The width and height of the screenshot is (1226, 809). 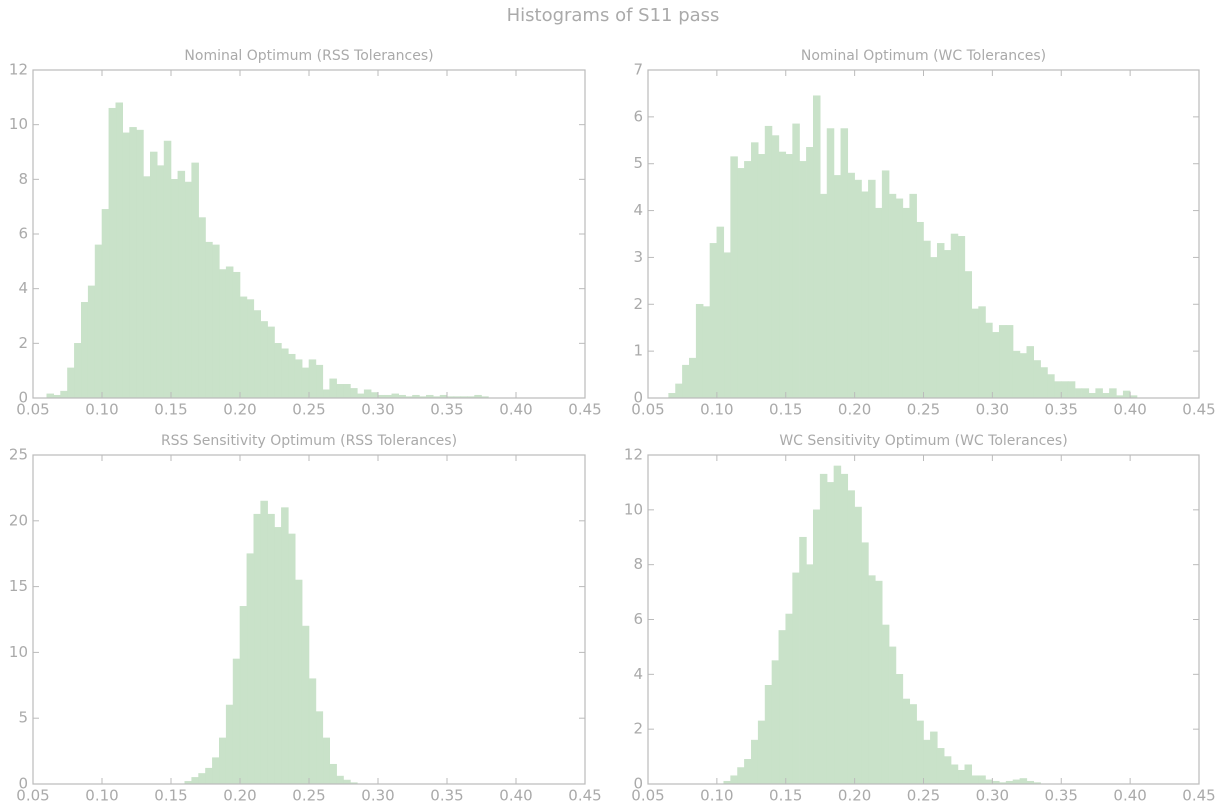 I want to click on y-tick-label: 0, so click(x=638, y=784).